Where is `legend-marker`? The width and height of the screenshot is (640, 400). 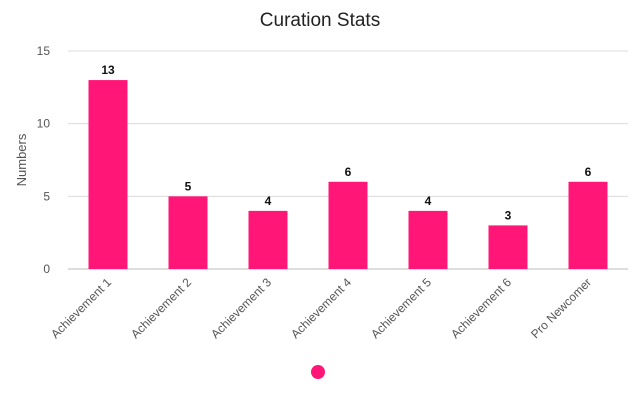 legend-marker is located at coordinates (318, 372).